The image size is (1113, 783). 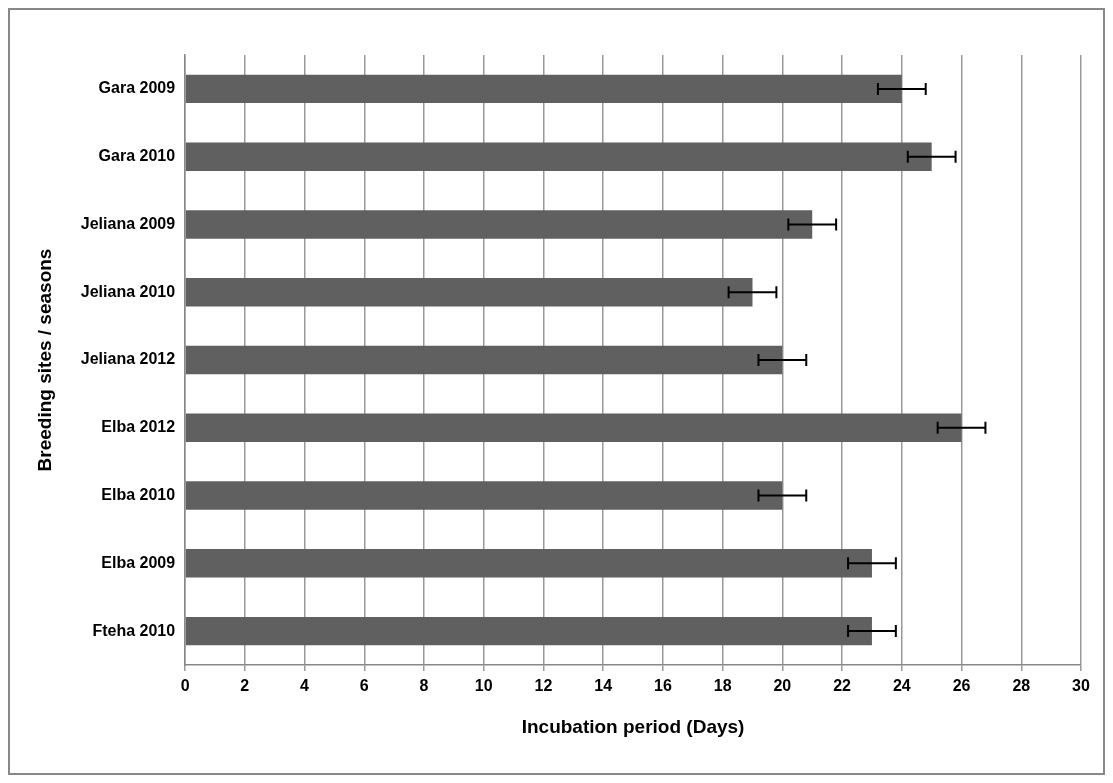 What do you see at coordinates (663, 686) in the screenshot?
I see `x-tick-label: 16` at bounding box center [663, 686].